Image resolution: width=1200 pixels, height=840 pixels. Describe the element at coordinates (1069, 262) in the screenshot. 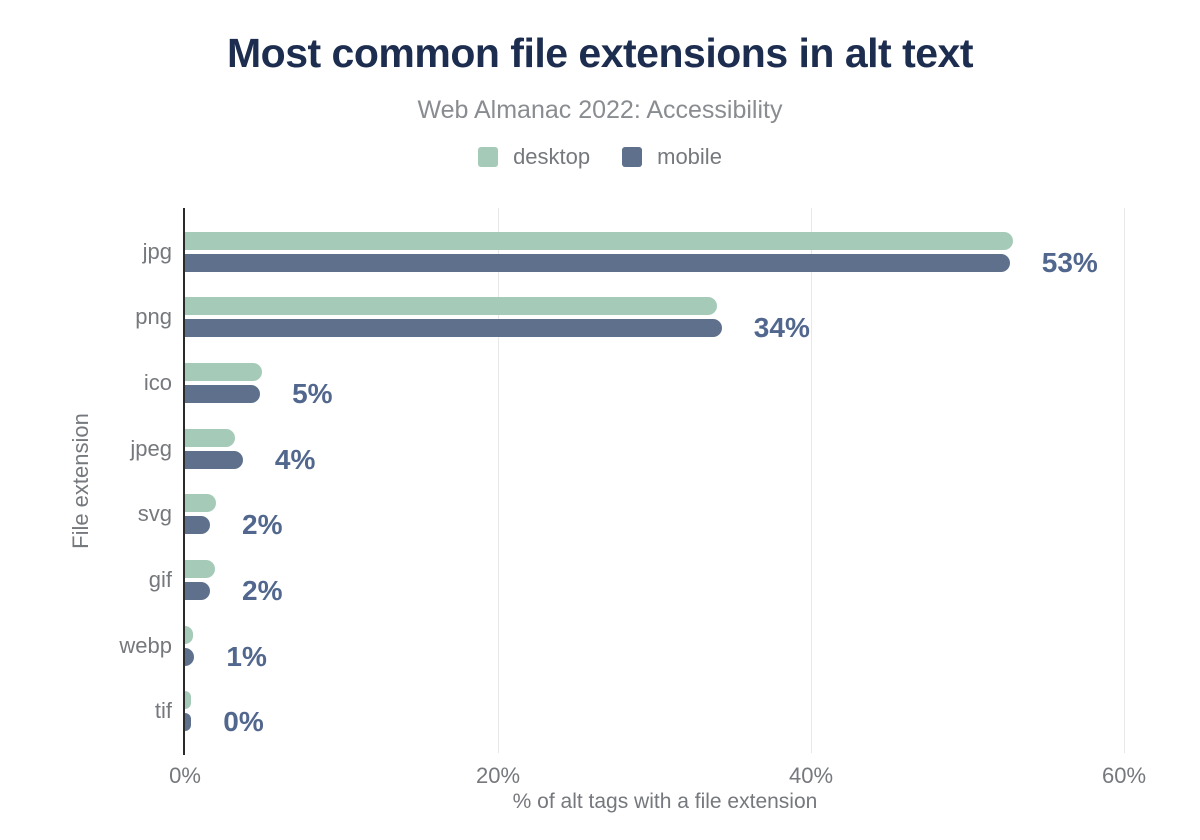

I see `value-label-jpg: 53%` at that location.